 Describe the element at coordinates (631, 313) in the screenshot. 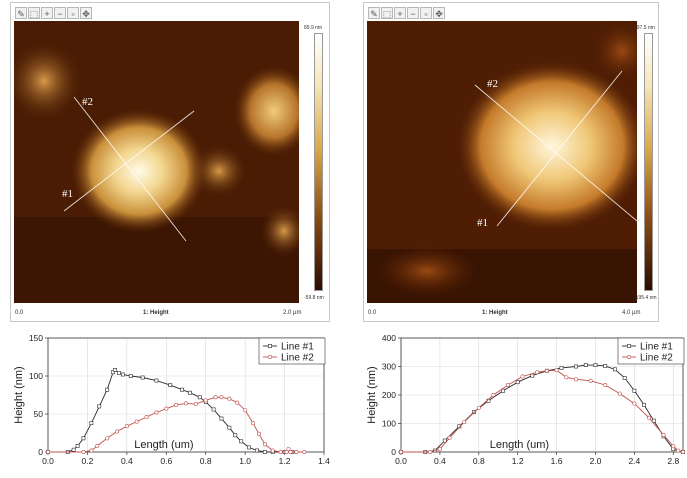

I see `x-axis-end: 4.0 µm` at that location.